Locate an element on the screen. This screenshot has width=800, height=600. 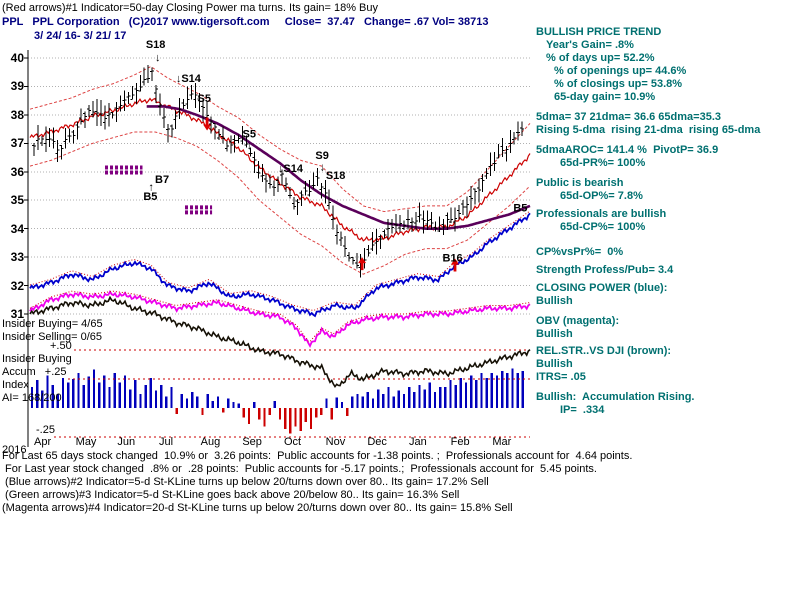
analysis-line: OBV (magenta): is located at coordinates (578, 321).